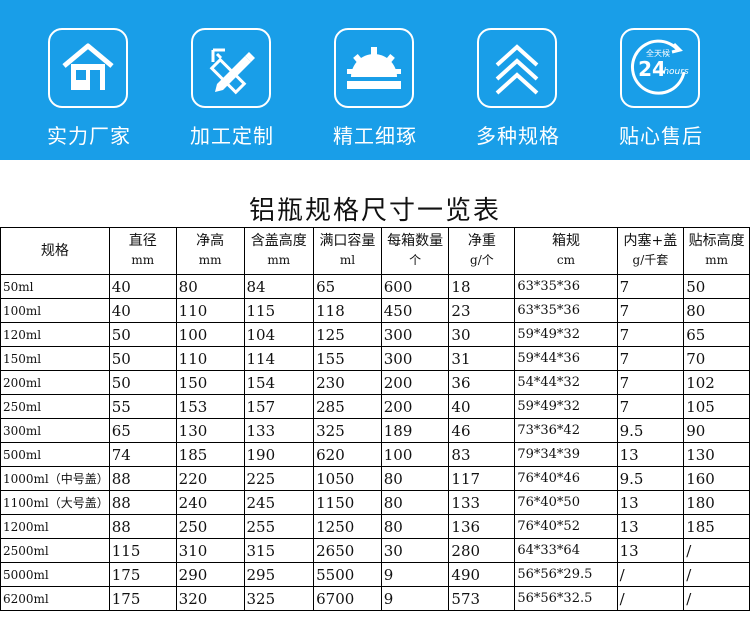  I want to click on table-row: 120ml 50 100 104 125 300 30 59*49*32 7 65, so click(375, 334).